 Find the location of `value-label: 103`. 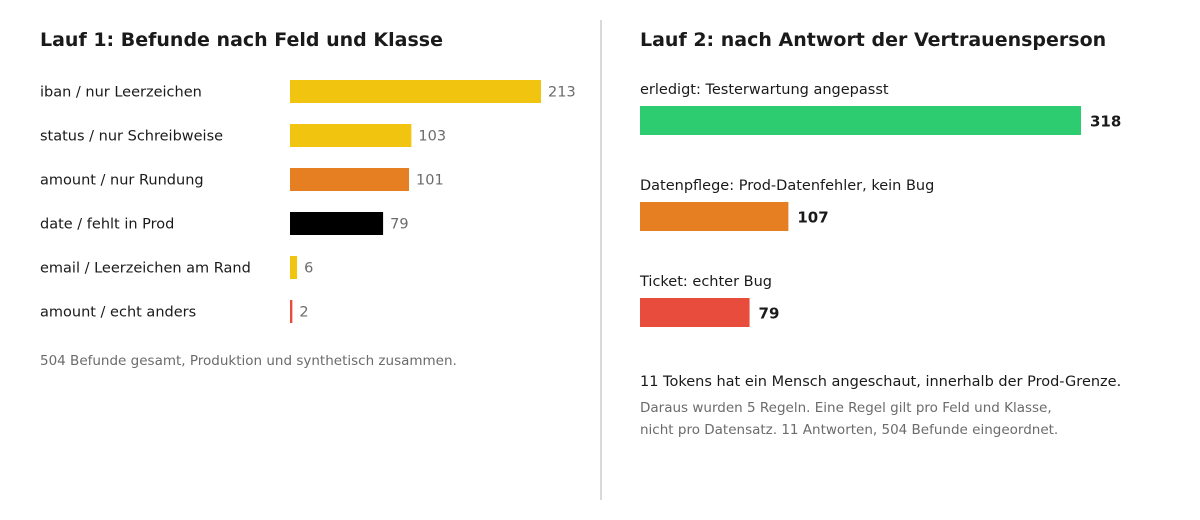

value-label: 103 is located at coordinates (432, 137).